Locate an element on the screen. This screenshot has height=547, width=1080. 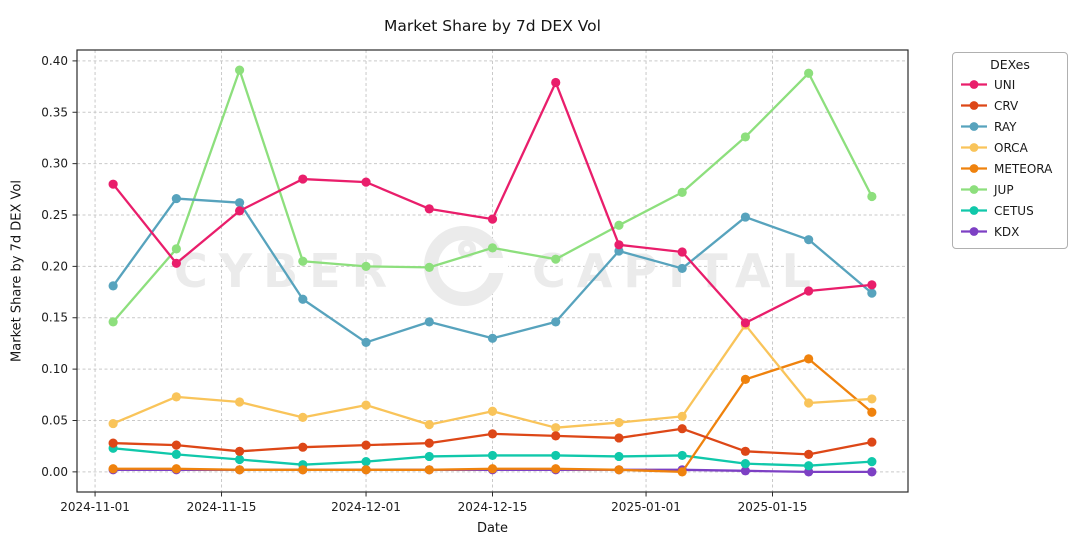
legend-item-CRV: CRV is located at coordinates (1010, 105).